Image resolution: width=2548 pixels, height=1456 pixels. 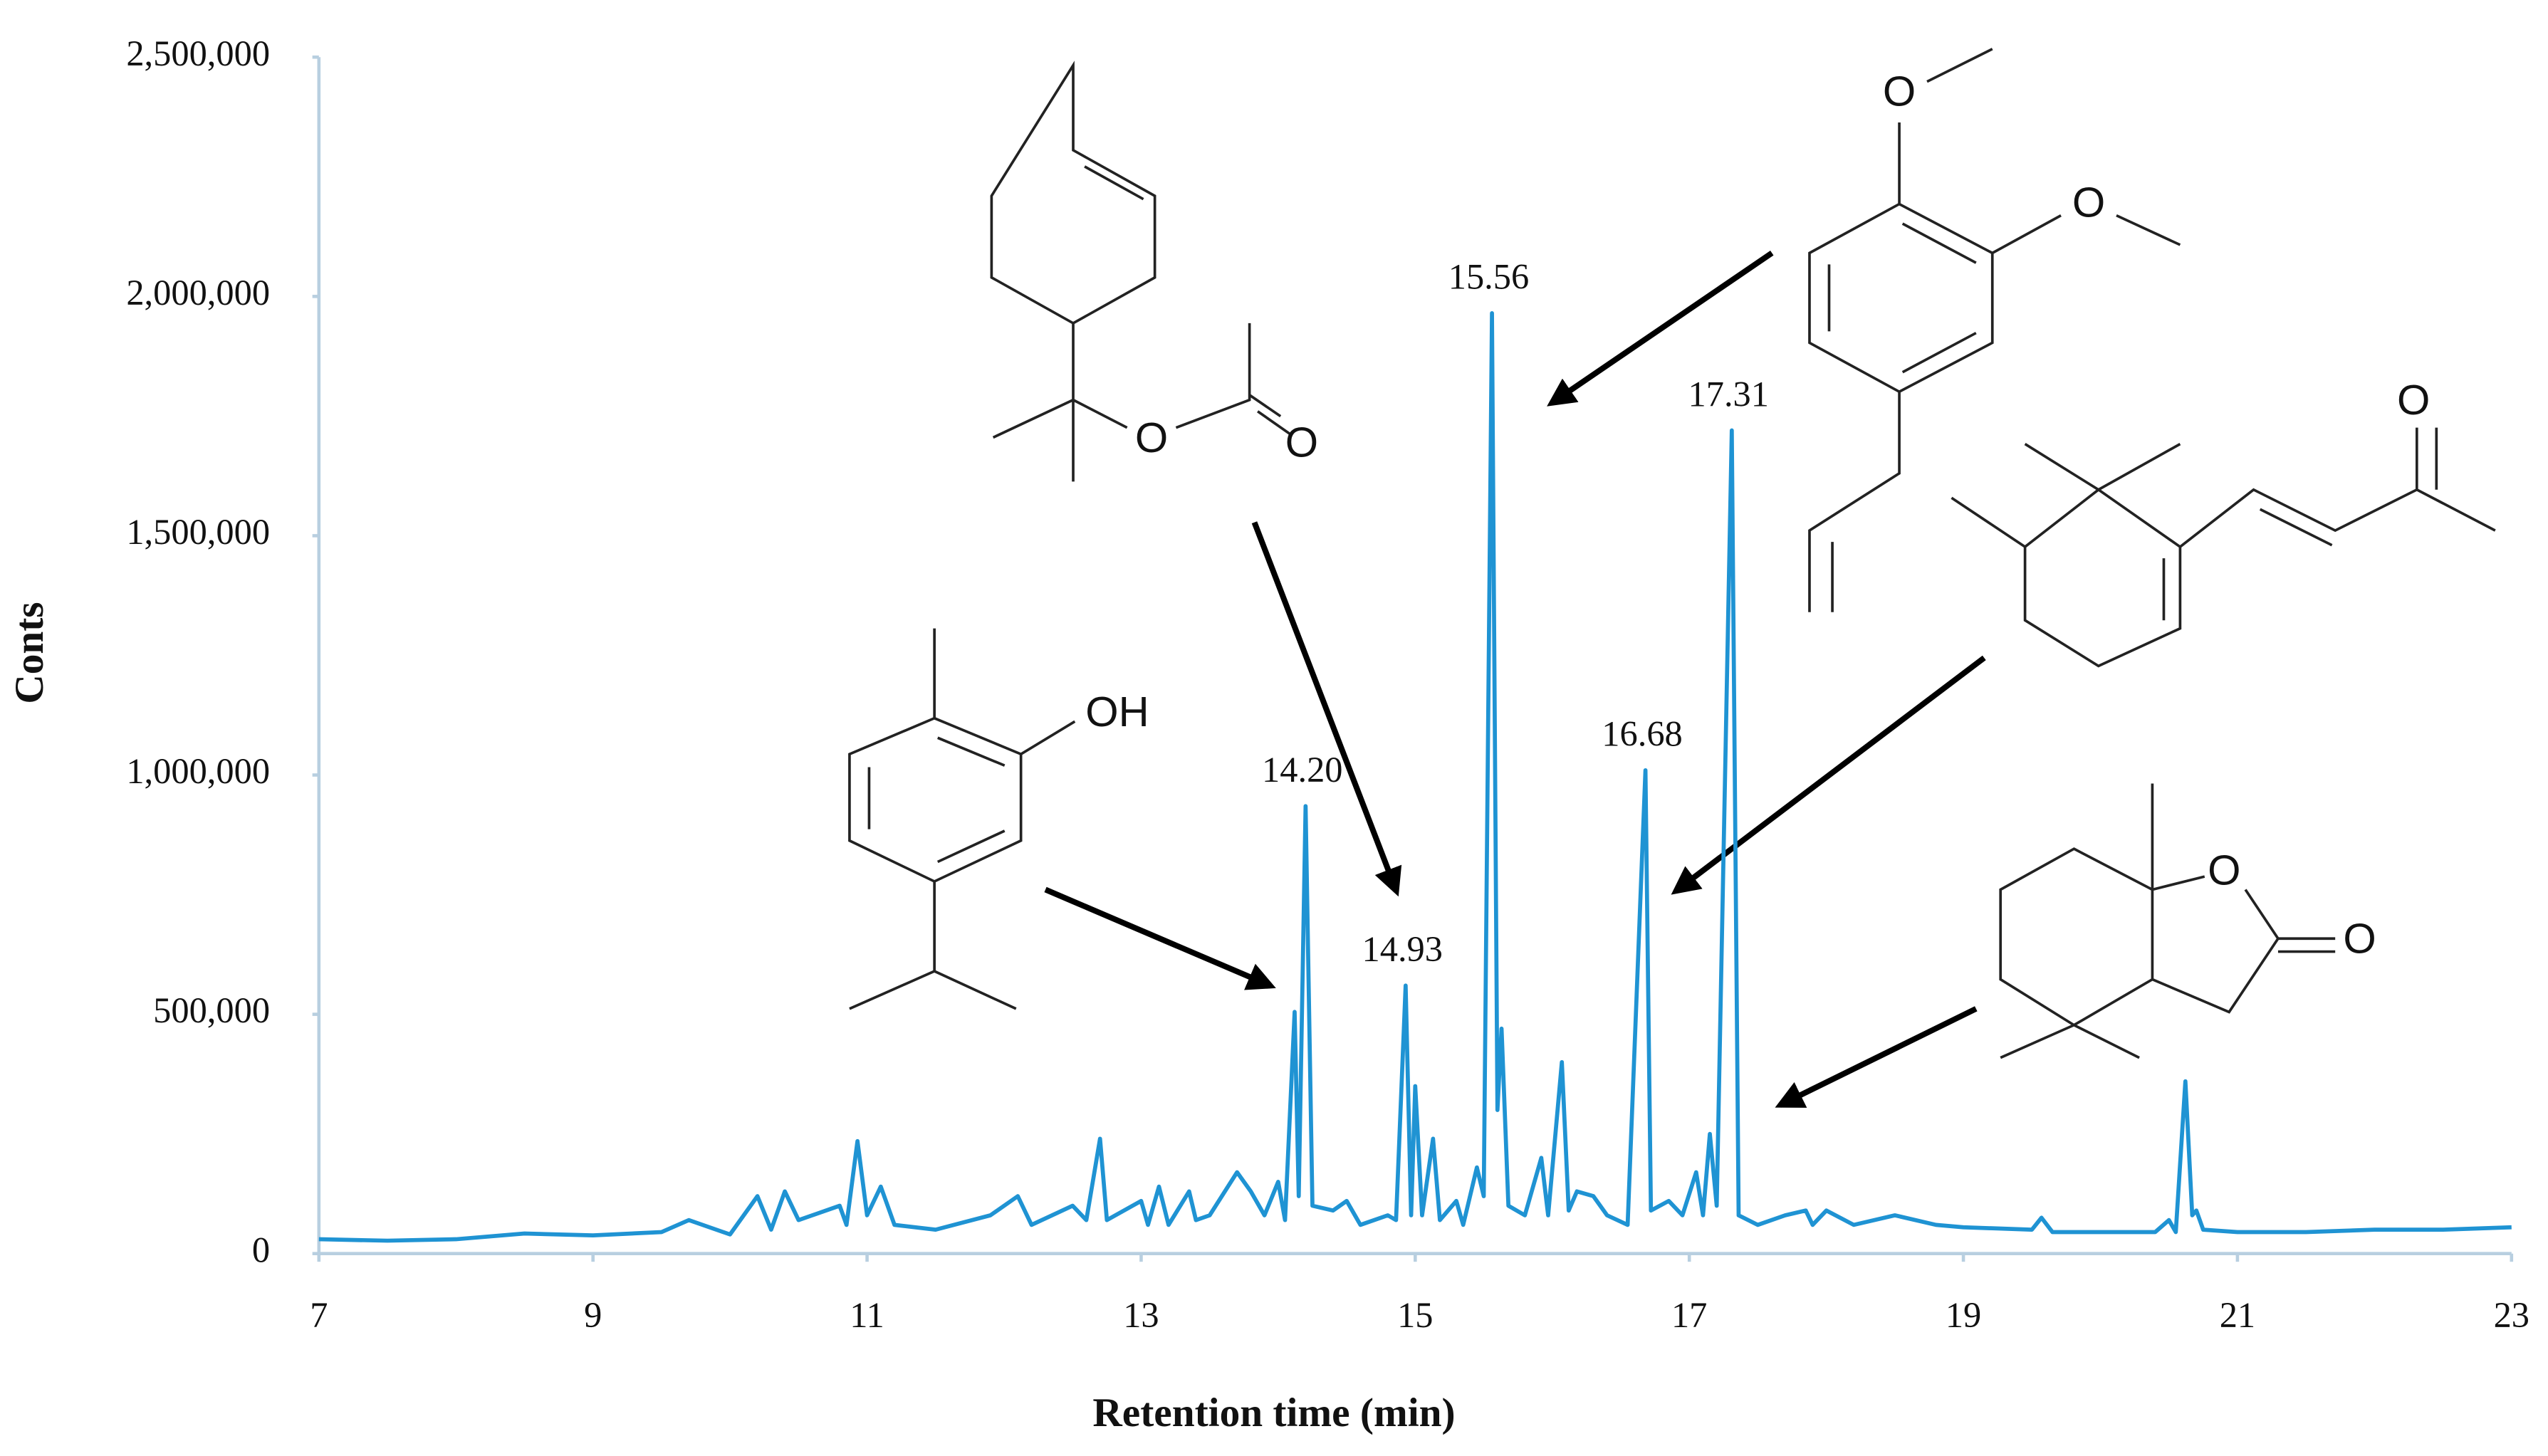 I want to click on x-tick-label: 9, so click(x=593, y=1315).